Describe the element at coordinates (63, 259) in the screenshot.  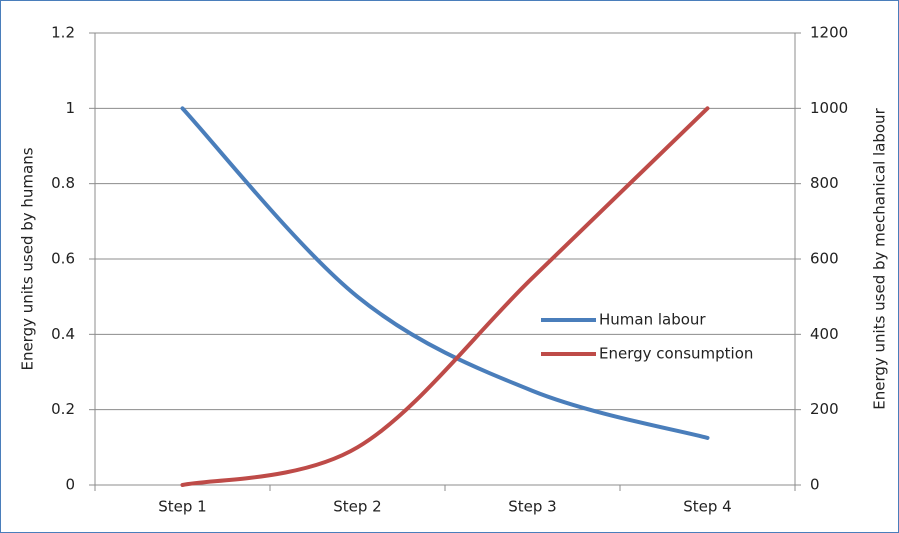
I see `y-tick-label: 0.6` at that location.